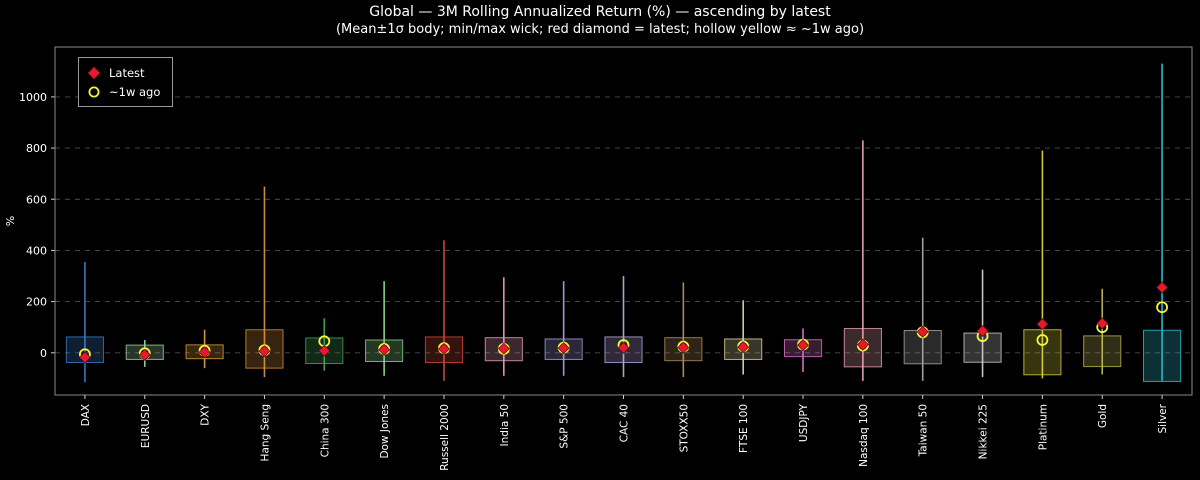 Image resolution: width=1200 pixels, height=480 pixels. I want to click on x-tick-label-platinum: Platinum, so click(1043, 427).